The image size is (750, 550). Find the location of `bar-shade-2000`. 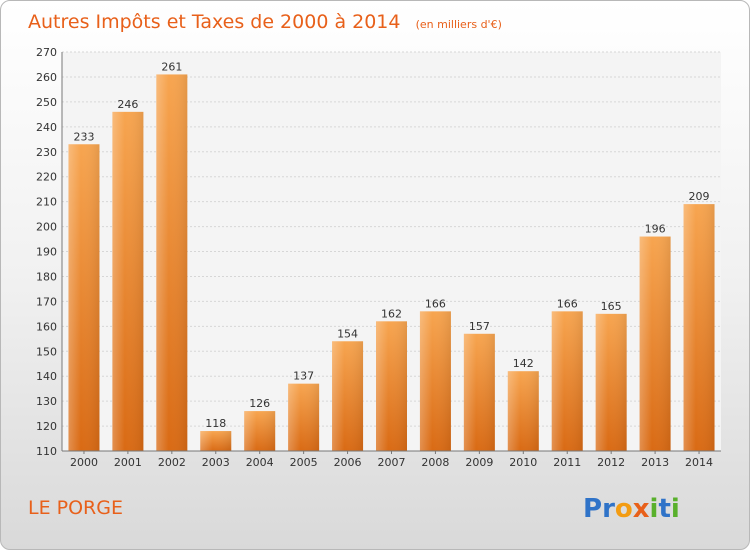

bar-shade-2000 is located at coordinates (84, 298).